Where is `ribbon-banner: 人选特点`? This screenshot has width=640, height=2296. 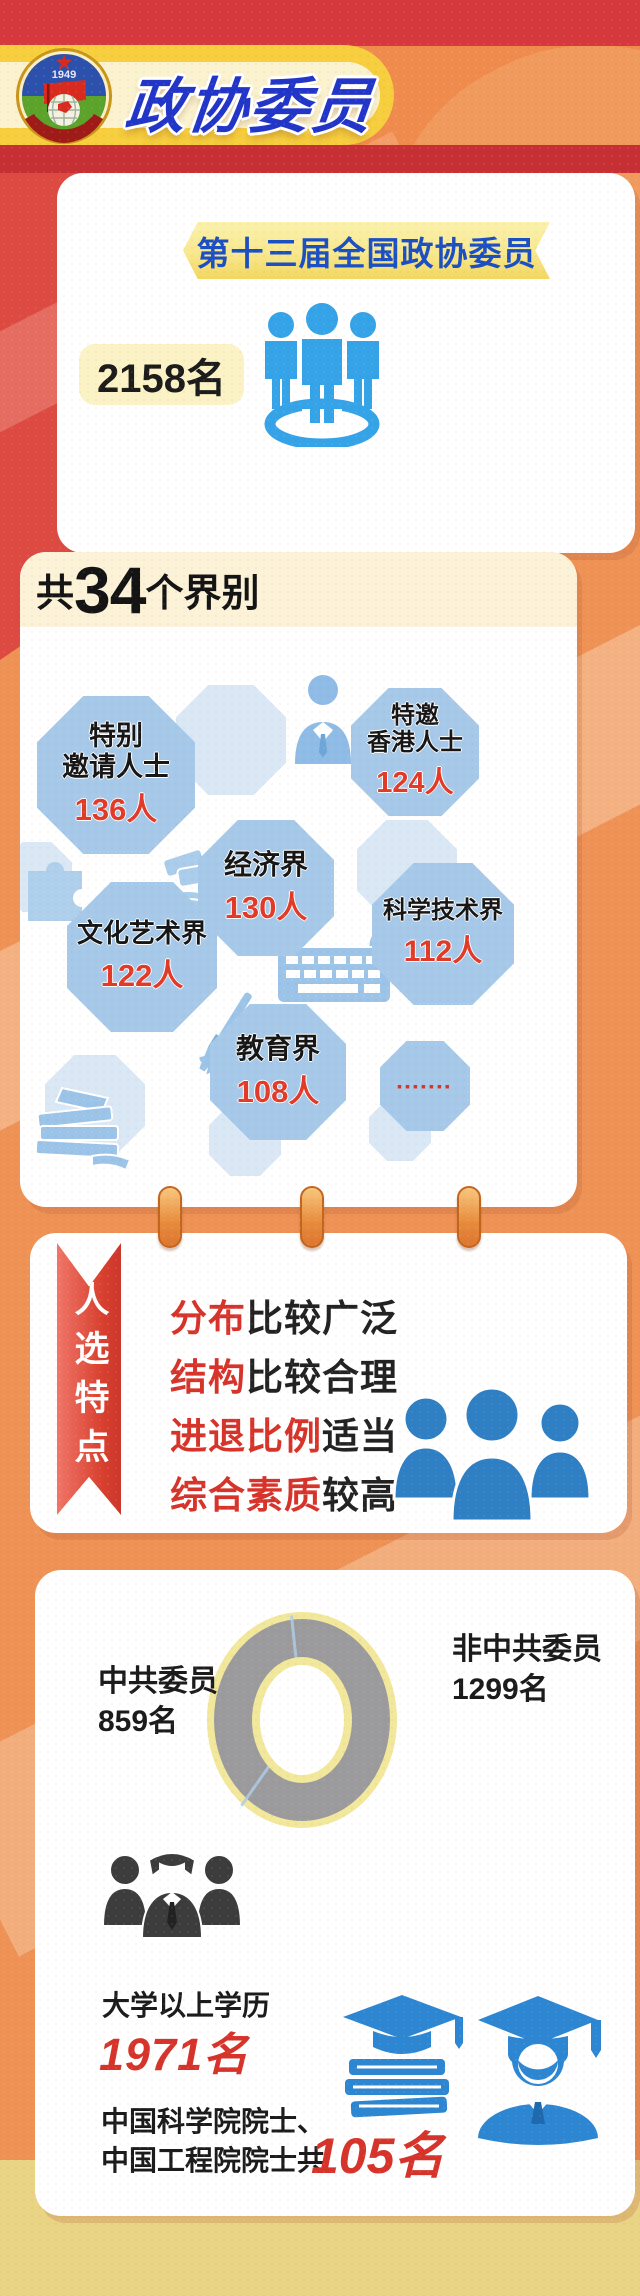 ribbon-banner: 人选特点 is located at coordinates (89, 1379).